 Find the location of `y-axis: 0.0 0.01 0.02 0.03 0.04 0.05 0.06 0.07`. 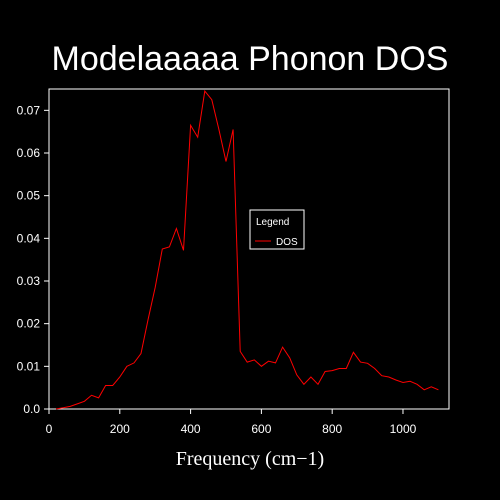

y-axis: 0.0 0.01 0.02 0.03 0.04 0.05 0.06 0.07 is located at coordinates (33, 259).